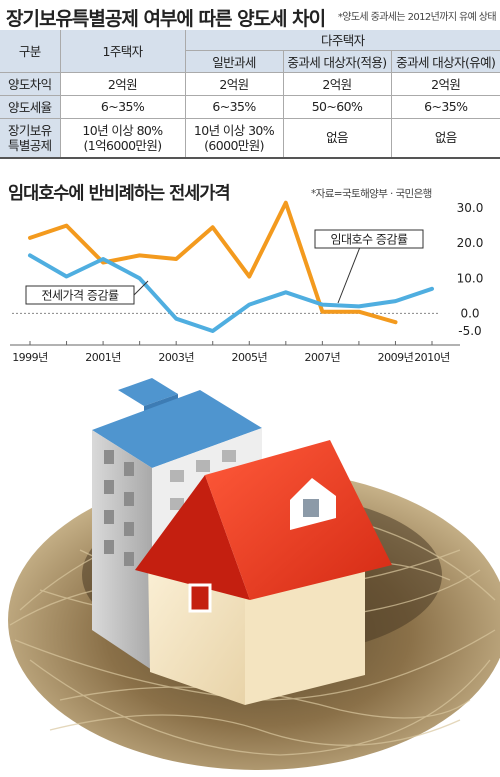  I want to click on row-label-line: 특별공제, so click(29, 145).